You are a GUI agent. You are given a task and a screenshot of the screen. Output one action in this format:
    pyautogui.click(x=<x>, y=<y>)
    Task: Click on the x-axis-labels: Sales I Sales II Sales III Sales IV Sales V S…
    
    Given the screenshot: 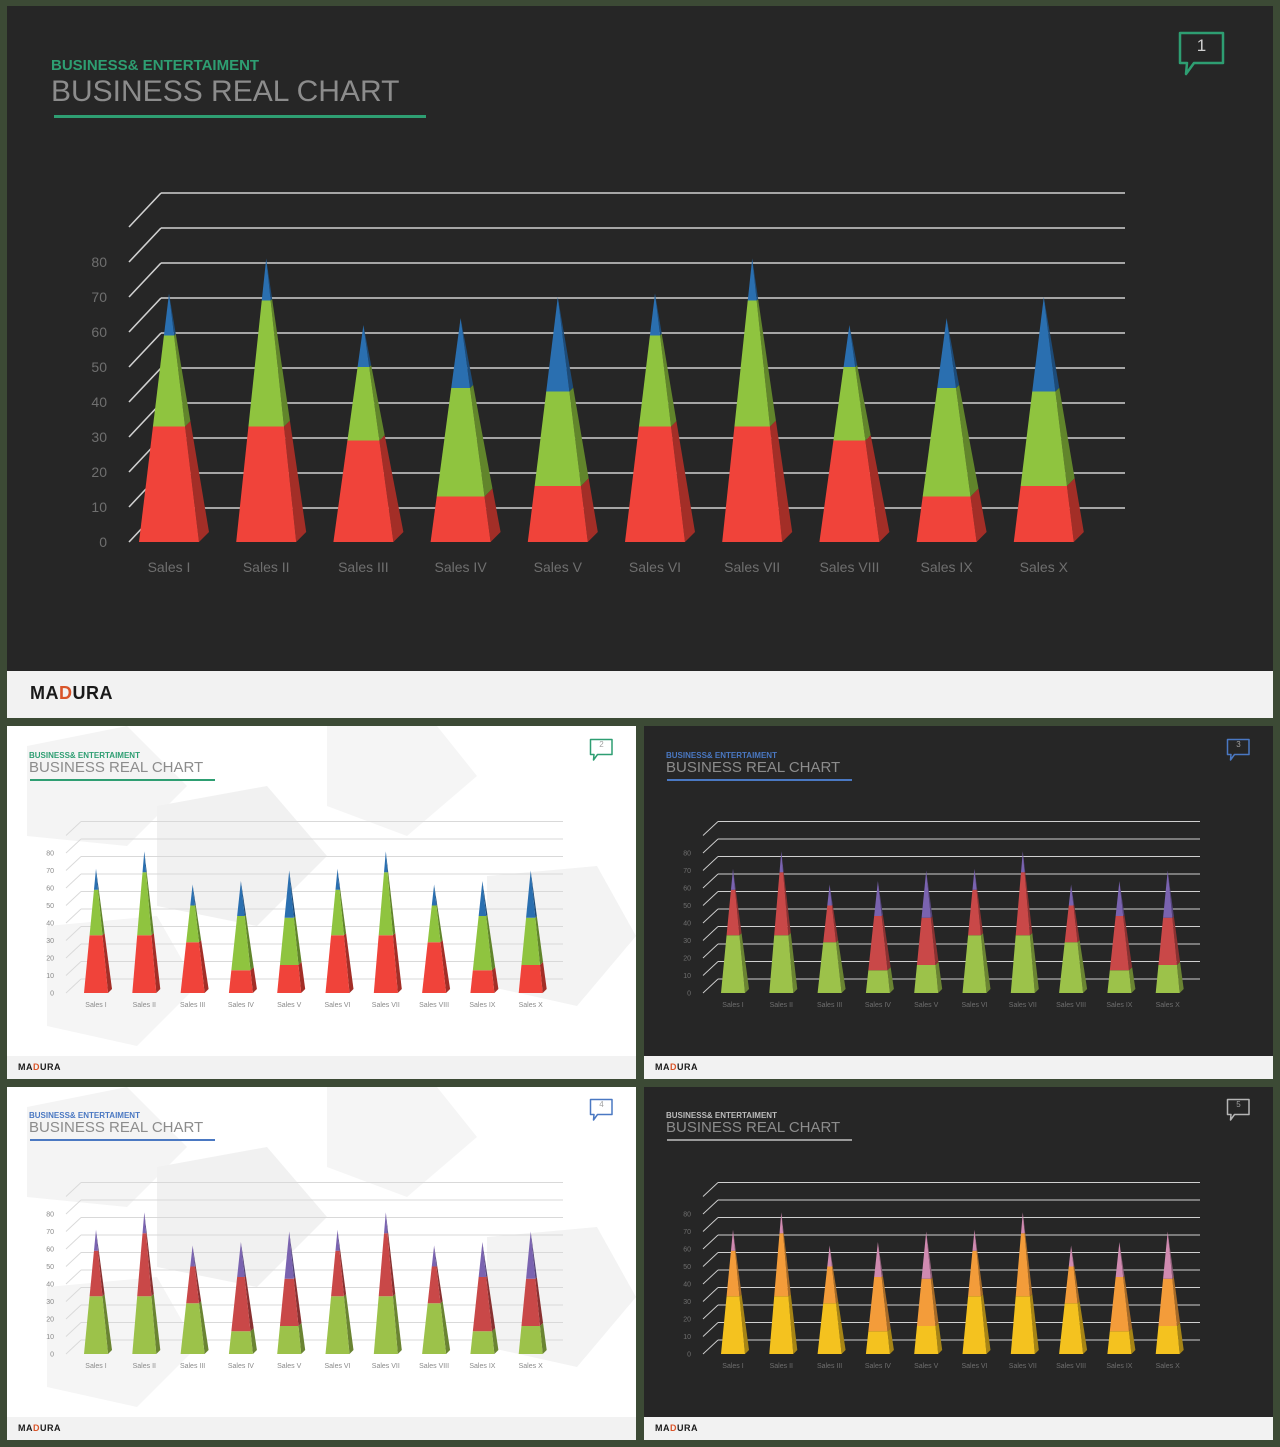 What is the action you would take?
    pyautogui.click(x=951, y=1366)
    